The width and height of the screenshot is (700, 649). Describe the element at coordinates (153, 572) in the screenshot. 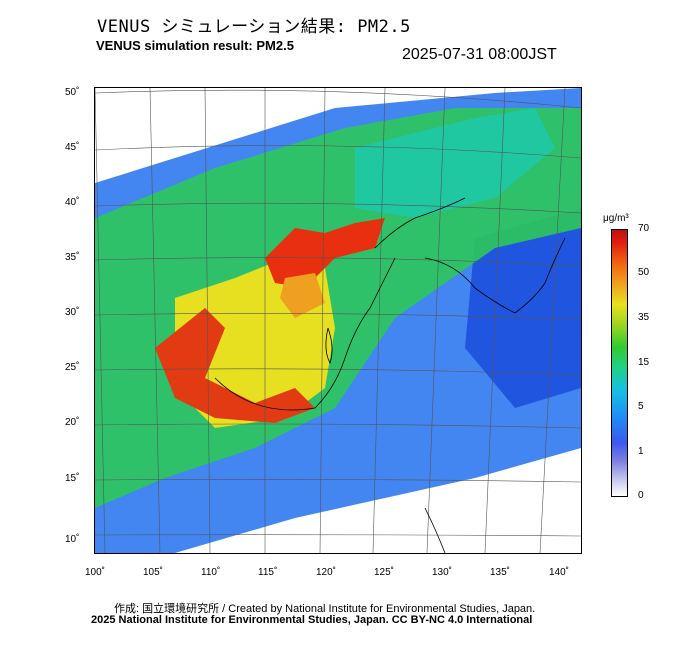

I see `lon-label-105: 105˚` at that location.